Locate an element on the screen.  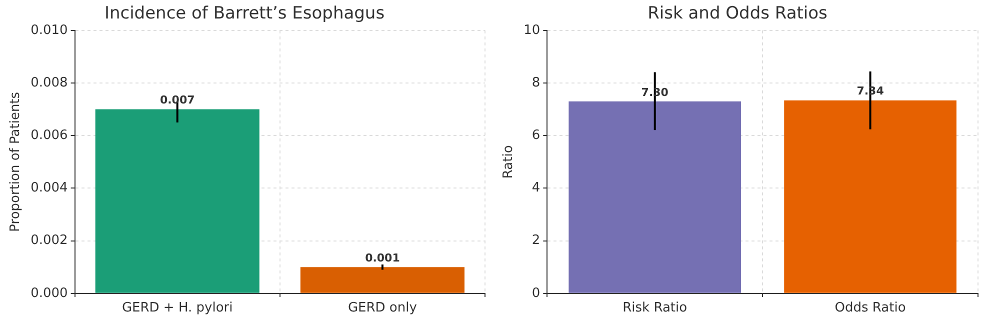
y-tick-label: 10 is located at coordinates (532, 30).